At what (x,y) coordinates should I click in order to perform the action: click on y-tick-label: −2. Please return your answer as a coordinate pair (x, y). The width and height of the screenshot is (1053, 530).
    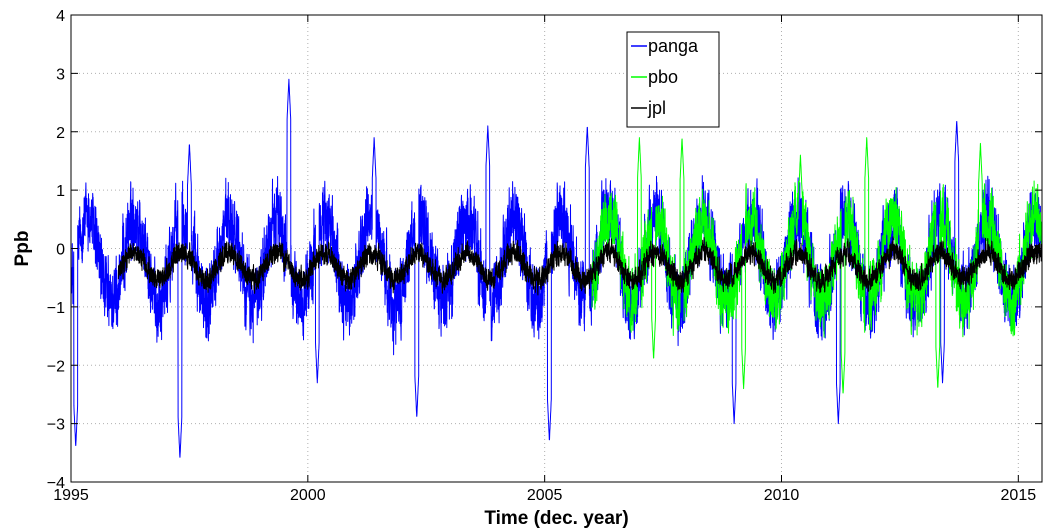
    Looking at the image, I should click on (56, 366).